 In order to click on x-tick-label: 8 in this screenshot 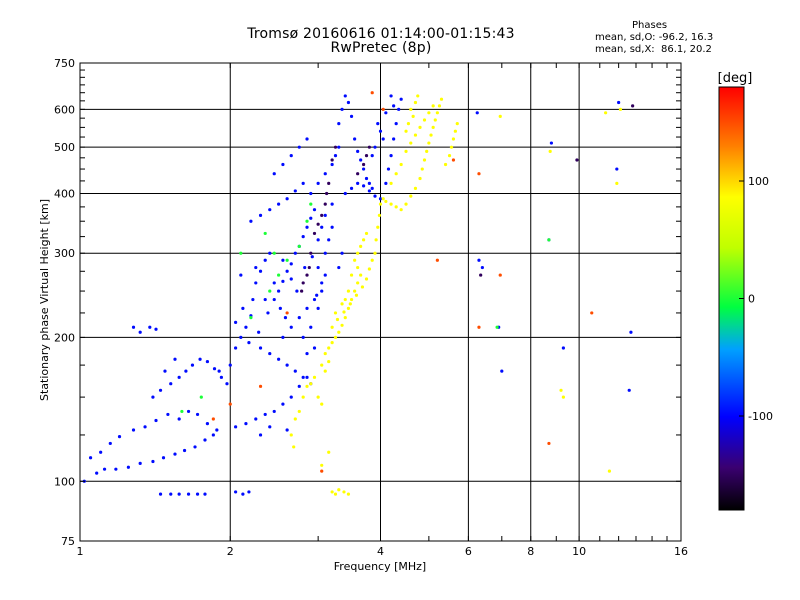, I will do `click(530, 551)`.